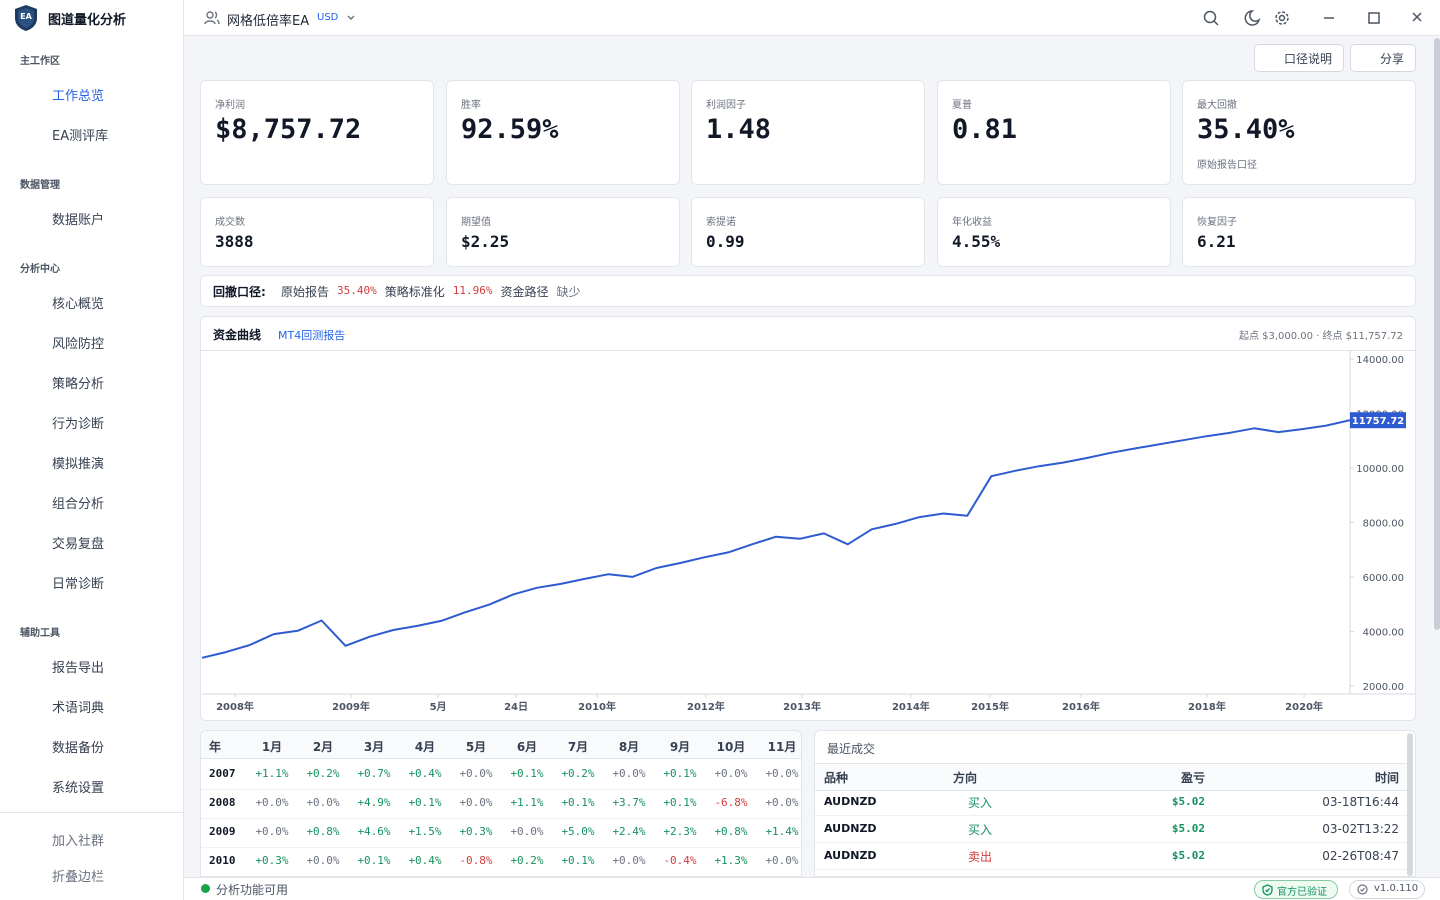 Image resolution: width=1440 pixels, height=900 pixels. I want to click on nav-item: 模拟推演, so click(78, 464).